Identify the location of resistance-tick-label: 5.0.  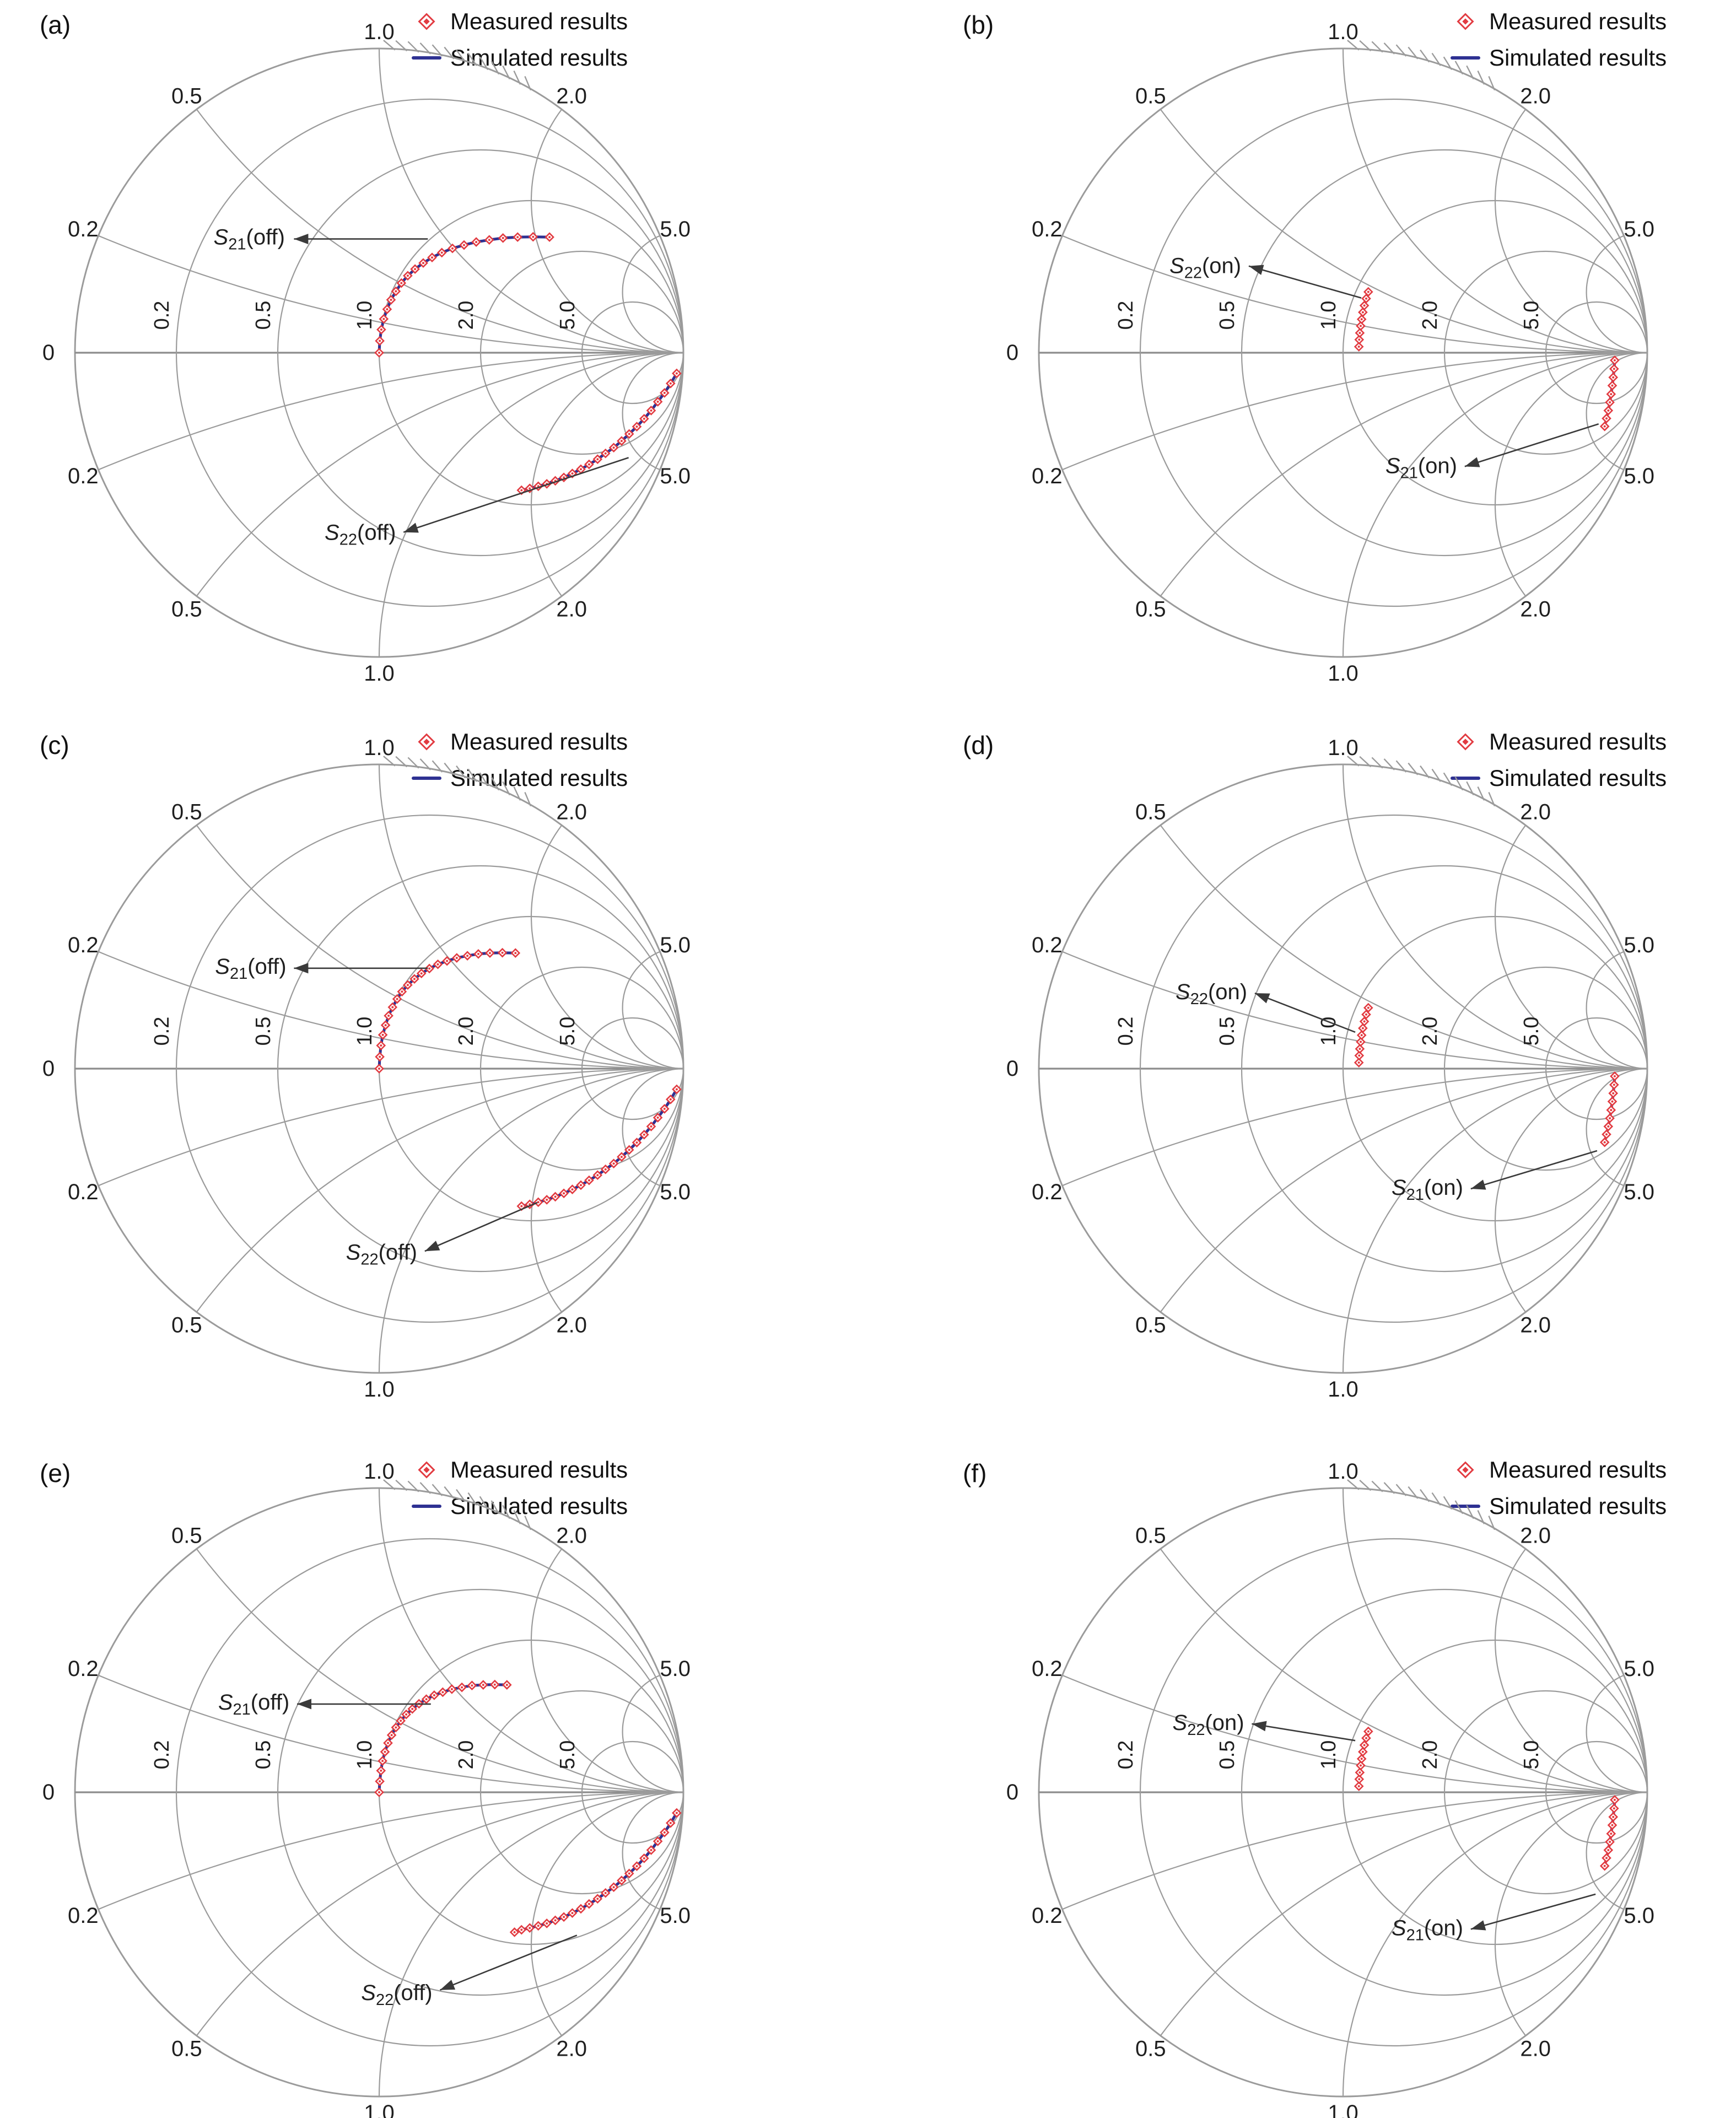
(567, 315).